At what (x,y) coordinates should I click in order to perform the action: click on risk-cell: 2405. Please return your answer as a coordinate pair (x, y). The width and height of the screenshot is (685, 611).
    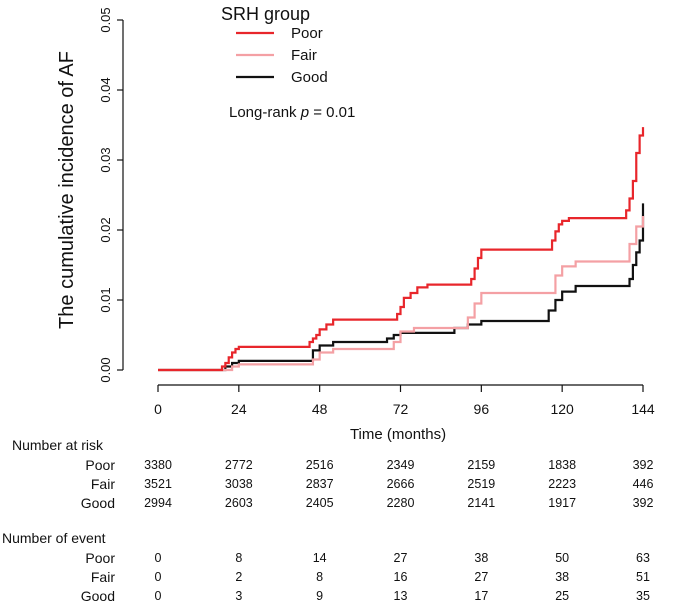
    Looking at the image, I should click on (319, 503).